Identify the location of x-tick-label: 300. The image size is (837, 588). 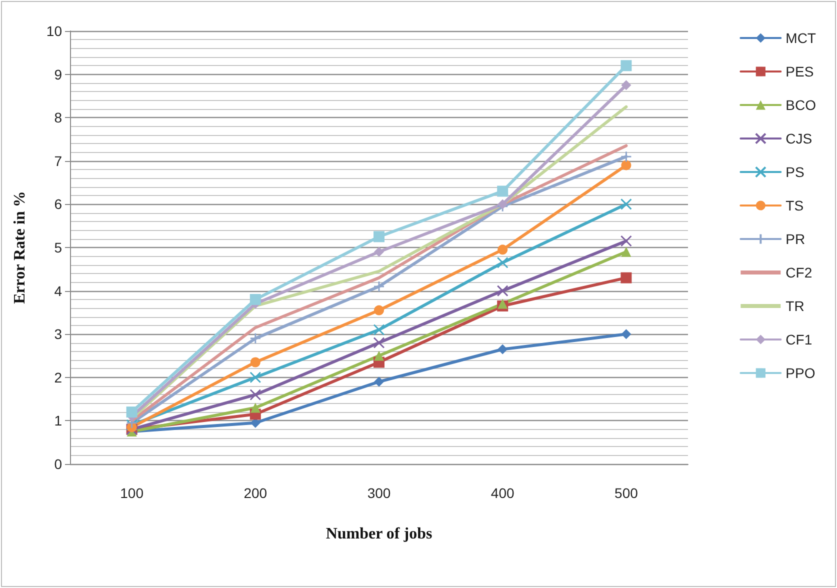
(379, 493).